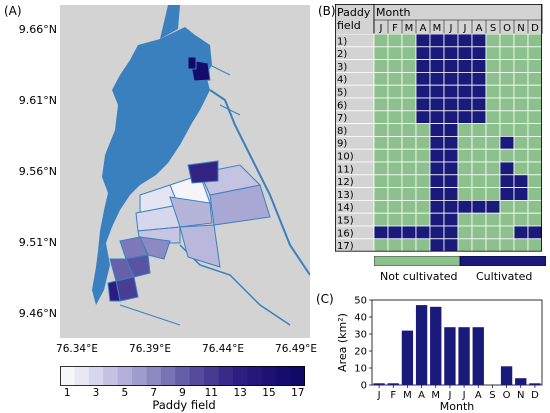  Describe the element at coordinates (423, 28) in the screenshot. I see `month-col-4: A` at that location.